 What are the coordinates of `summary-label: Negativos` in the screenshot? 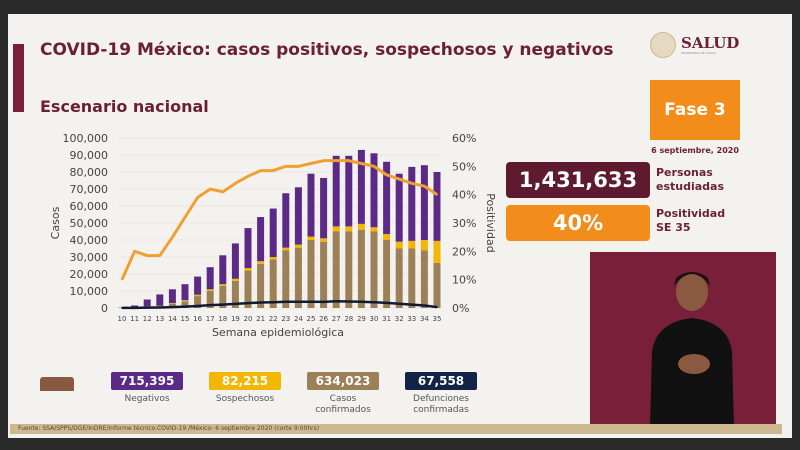 It's located at (147, 399).